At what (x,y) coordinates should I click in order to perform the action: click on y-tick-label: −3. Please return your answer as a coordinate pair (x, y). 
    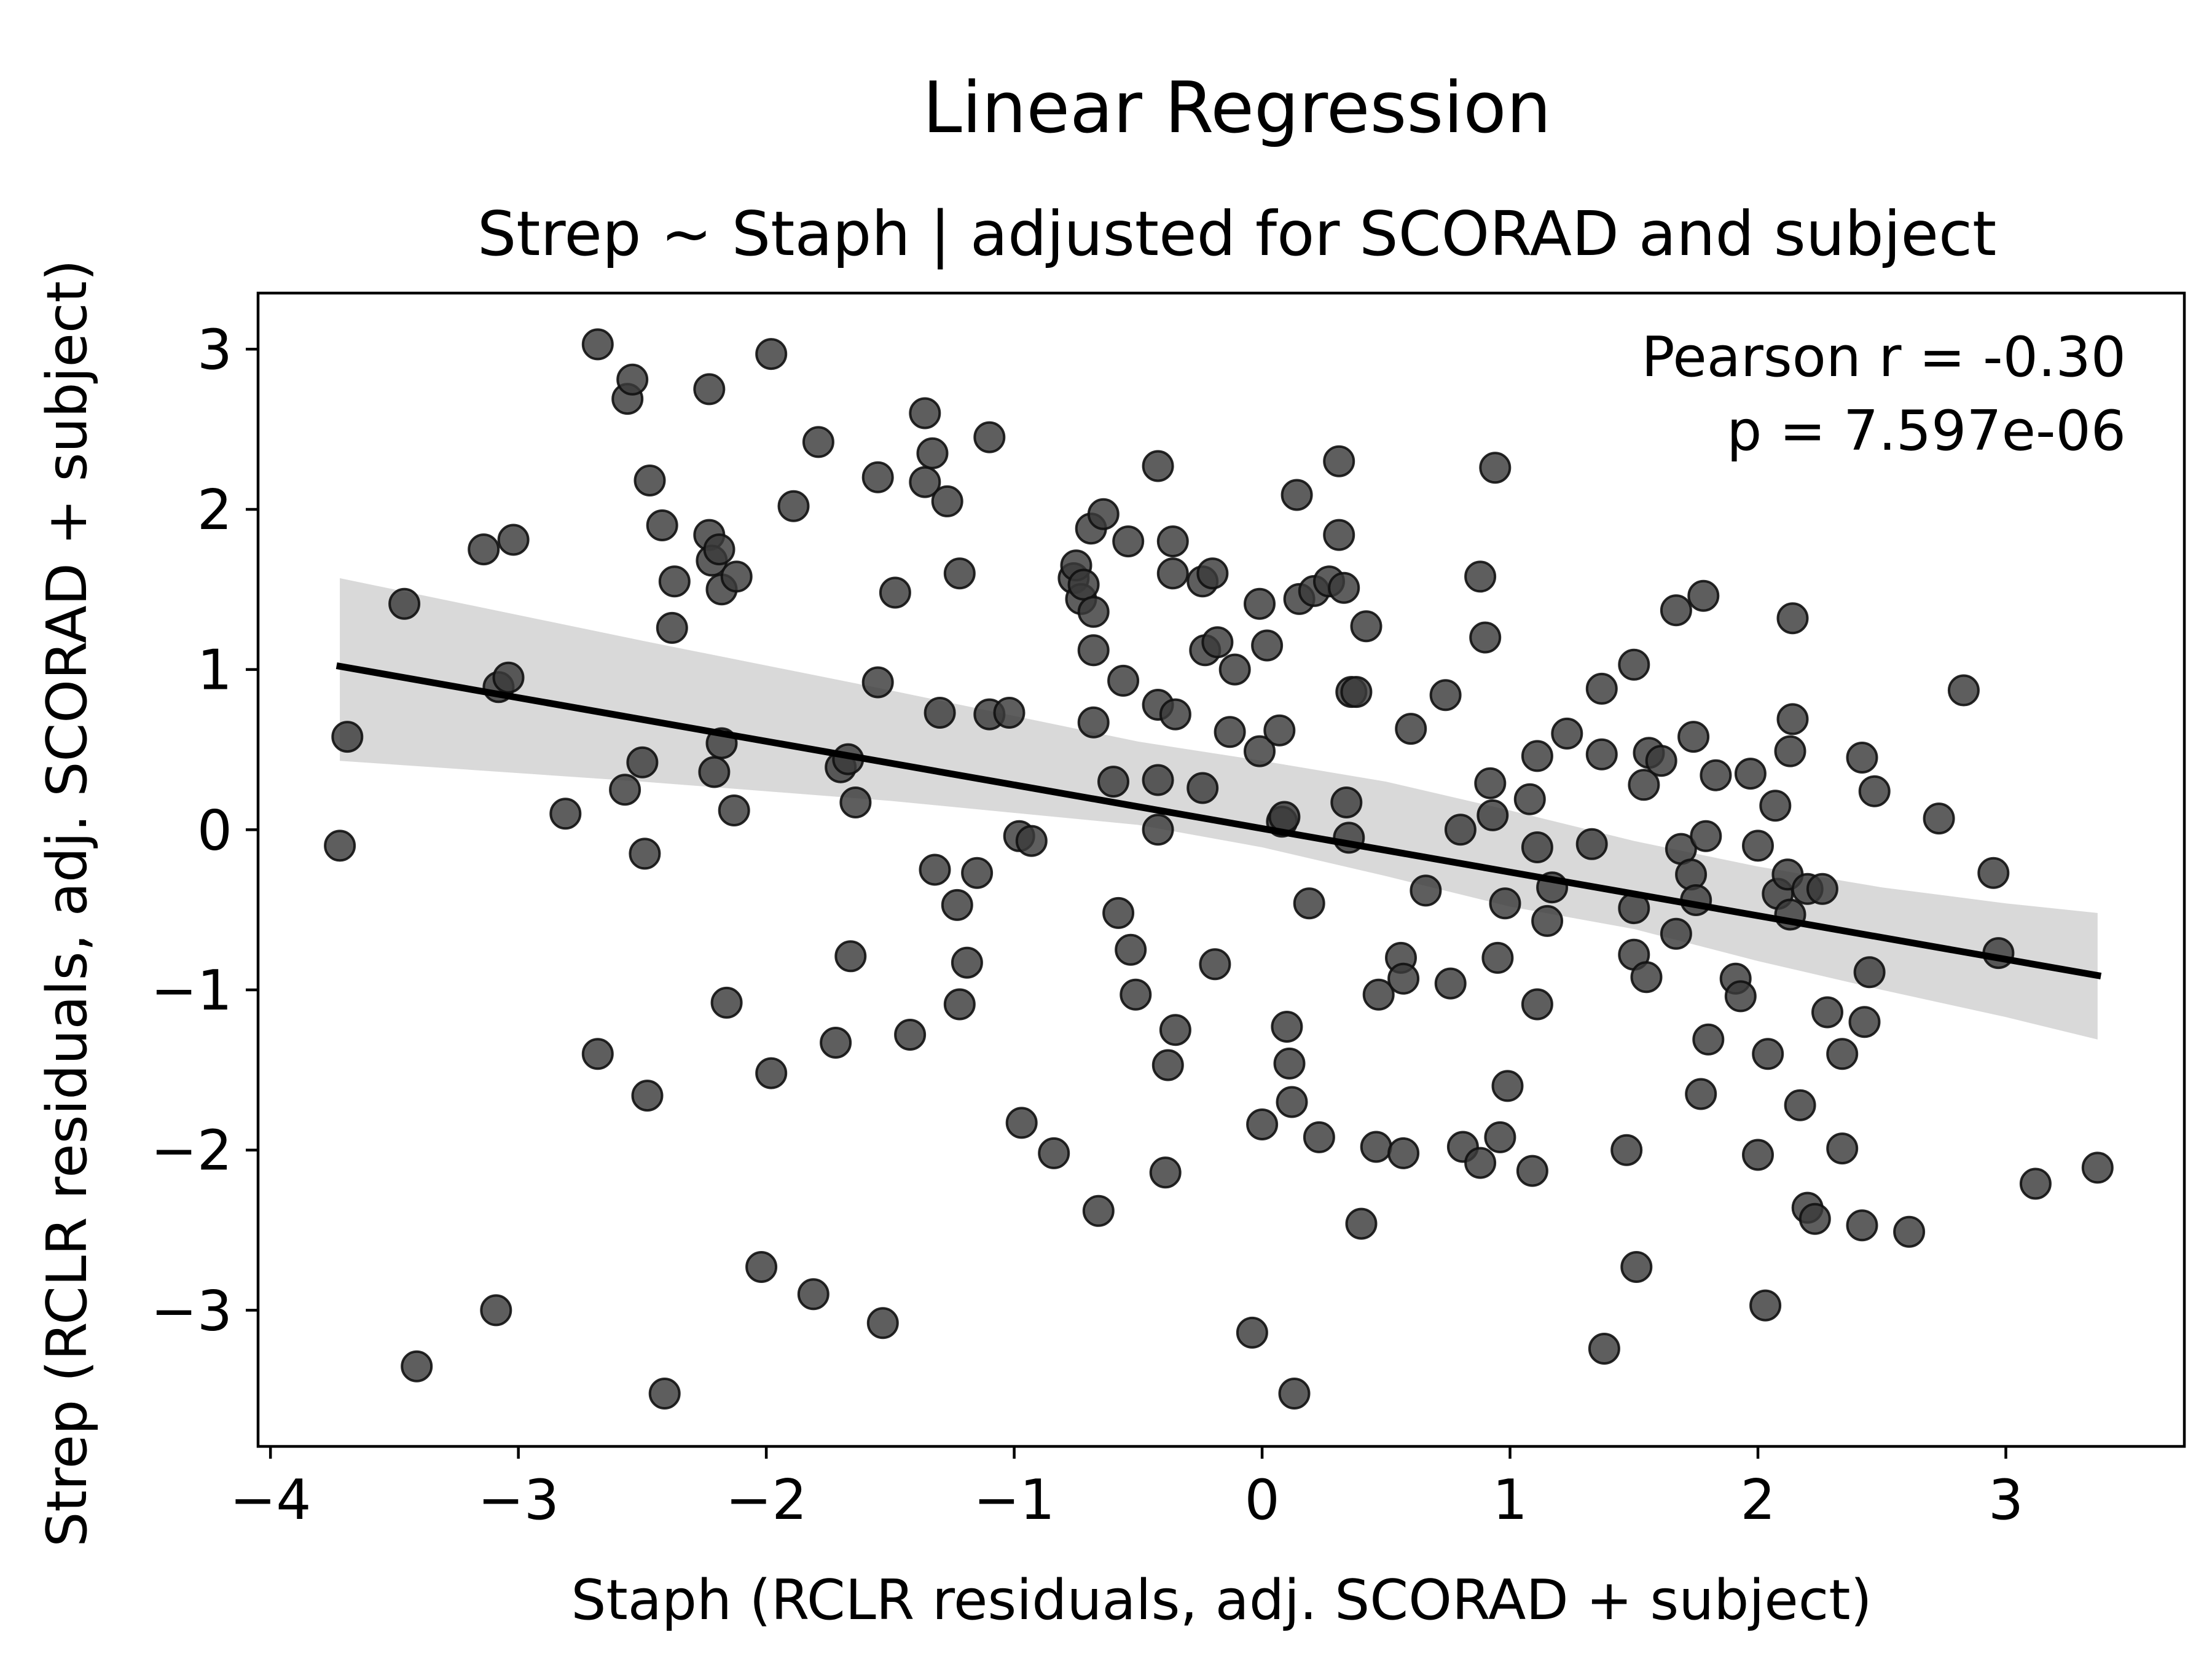
    Looking at the image, I should click on (191, 1311).